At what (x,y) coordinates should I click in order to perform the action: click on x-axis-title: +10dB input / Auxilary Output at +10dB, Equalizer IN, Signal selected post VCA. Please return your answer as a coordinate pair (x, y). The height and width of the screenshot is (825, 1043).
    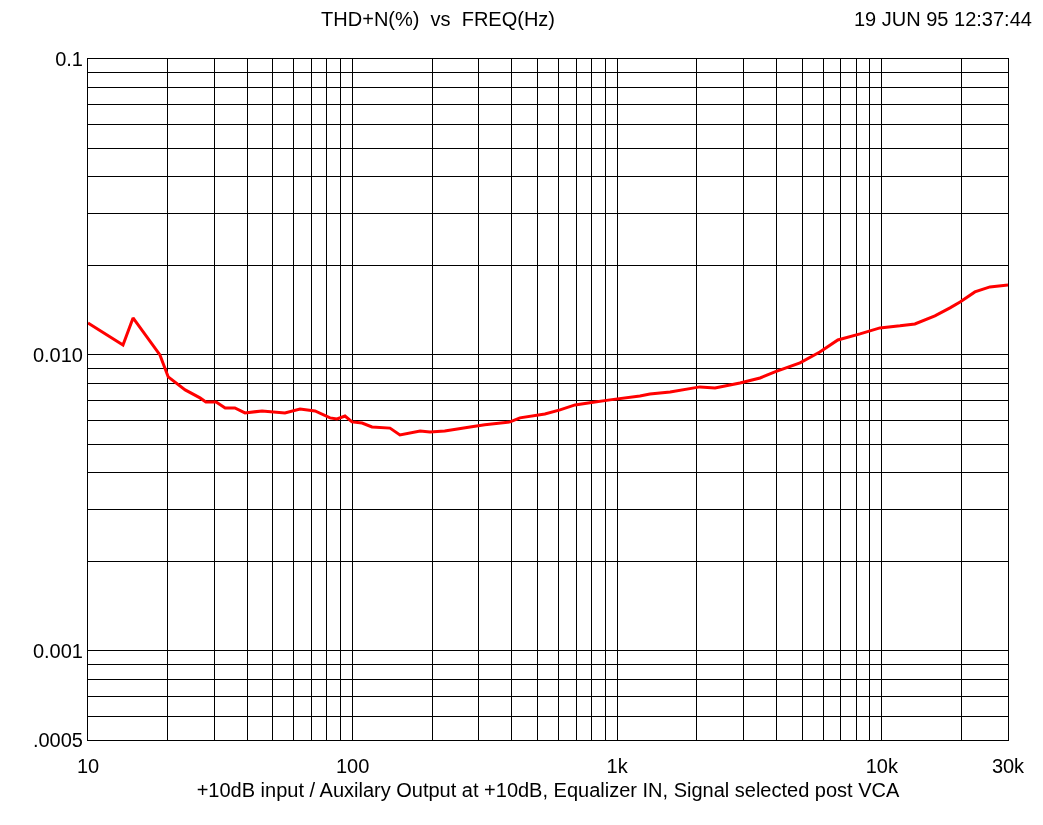
    Looking at the image, I should click on (548, 789).